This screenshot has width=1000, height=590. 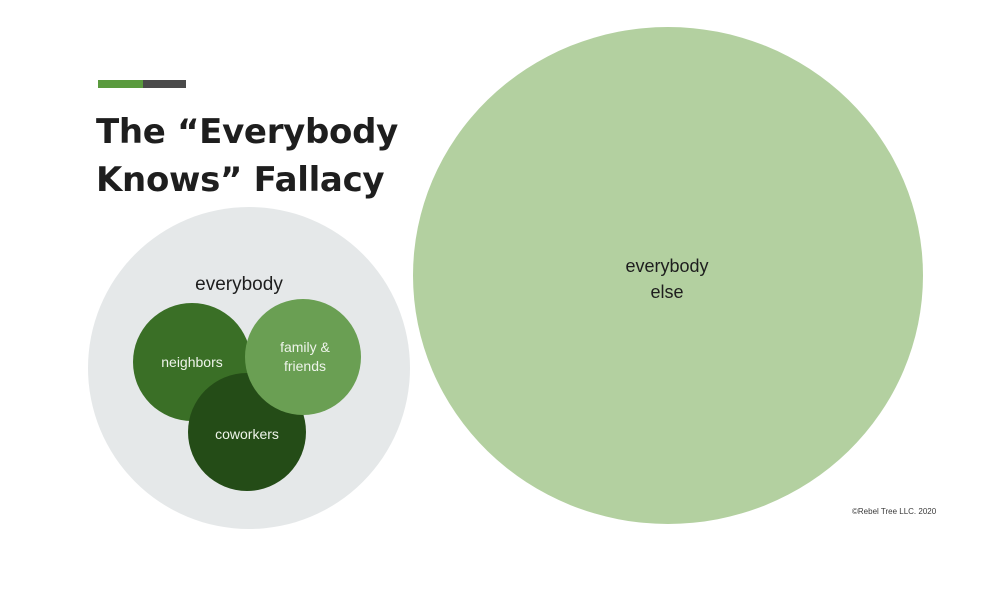 What do you see at coordinates (120, 84) in the screenshot?
I see `accent-bar-green-segment` at bounding box center [120, 84].